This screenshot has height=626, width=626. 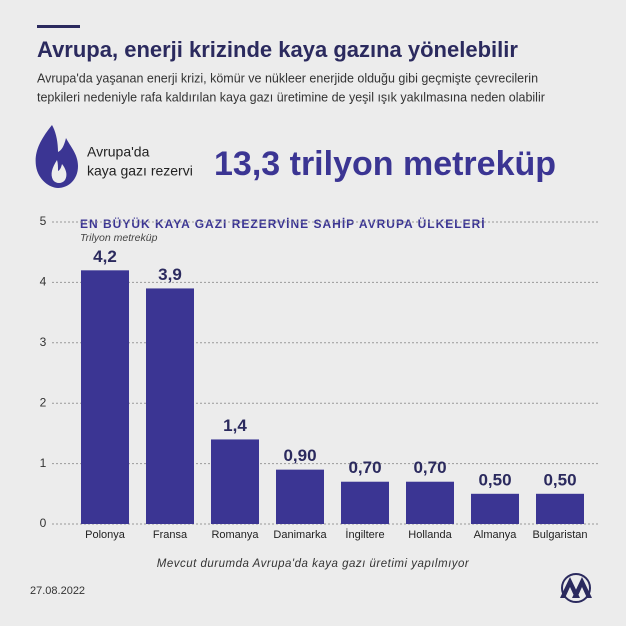 I want to click on logo, so click(x=576, y=588).